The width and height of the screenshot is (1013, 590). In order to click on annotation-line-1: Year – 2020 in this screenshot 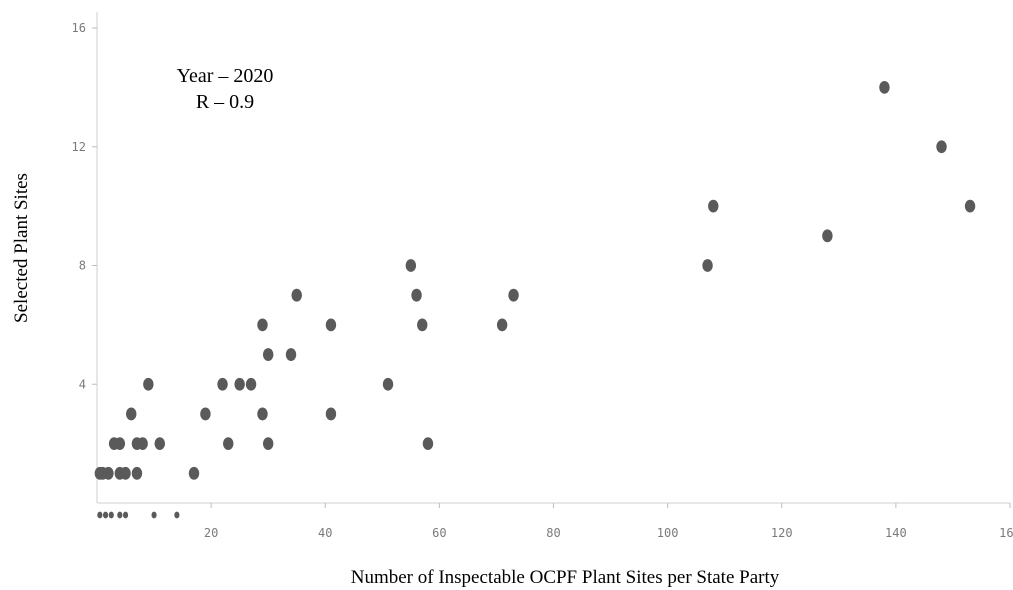, I will do `click(225, 76)`.